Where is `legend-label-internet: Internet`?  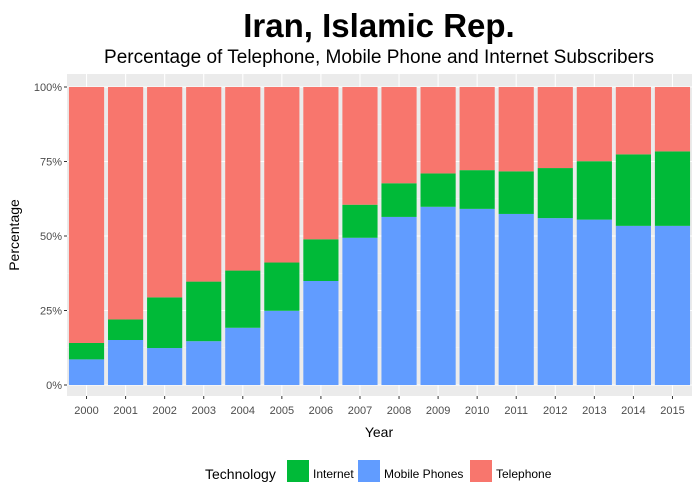 legend-label-internet: Internet is located at coordinates (333, 474).